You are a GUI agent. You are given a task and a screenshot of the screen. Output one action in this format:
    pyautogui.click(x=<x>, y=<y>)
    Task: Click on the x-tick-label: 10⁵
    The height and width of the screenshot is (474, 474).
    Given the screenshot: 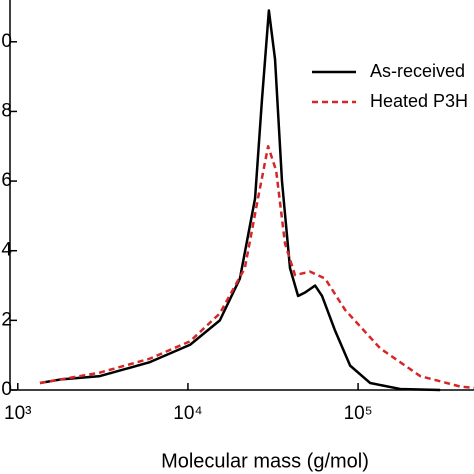 What is the action you would take?
    pyautogui.click(x=358, y=413)
    